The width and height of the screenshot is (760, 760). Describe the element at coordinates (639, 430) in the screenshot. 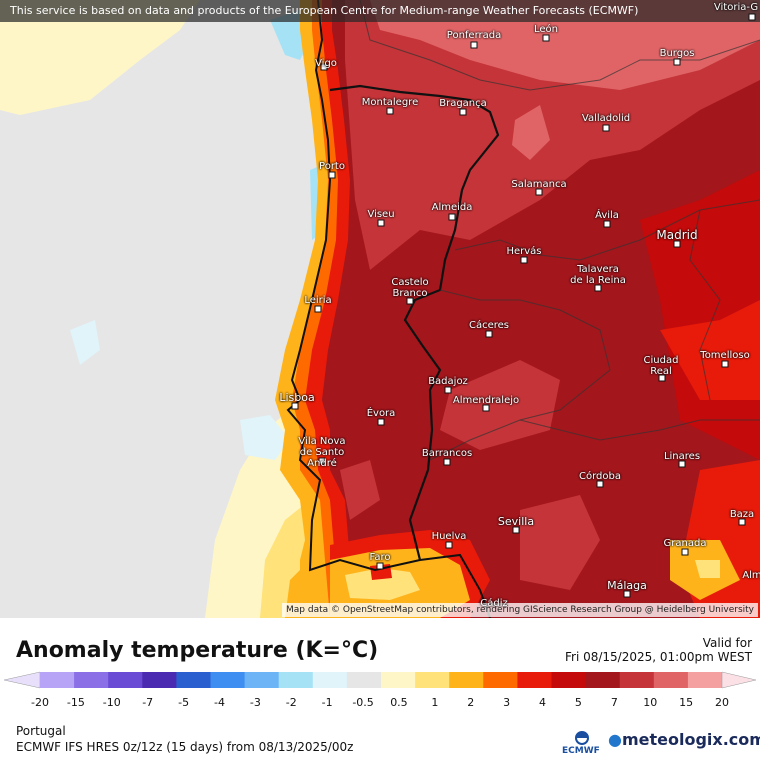

I see `region-border-andalusia` at that location.